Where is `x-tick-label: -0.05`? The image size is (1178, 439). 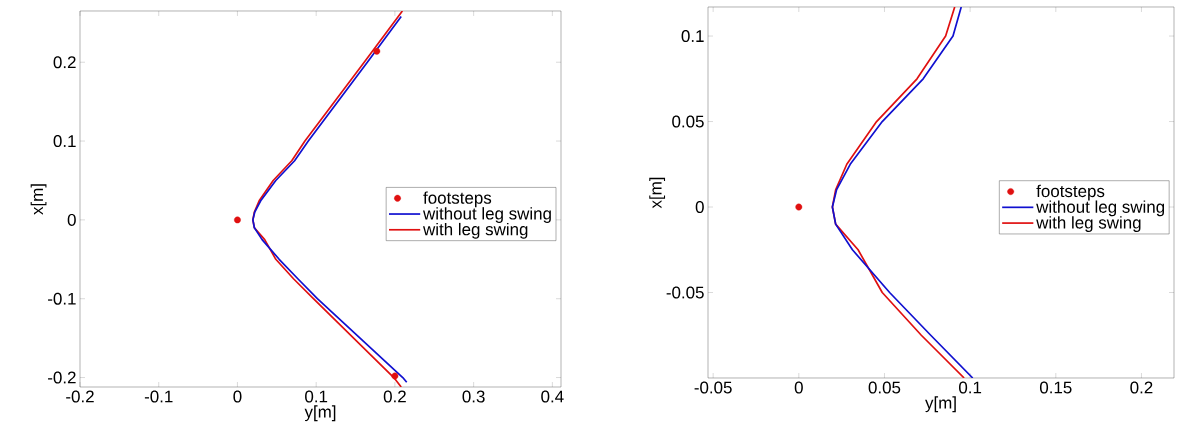
x-tick-label: -0.05 is located at coordinates (713, 387).